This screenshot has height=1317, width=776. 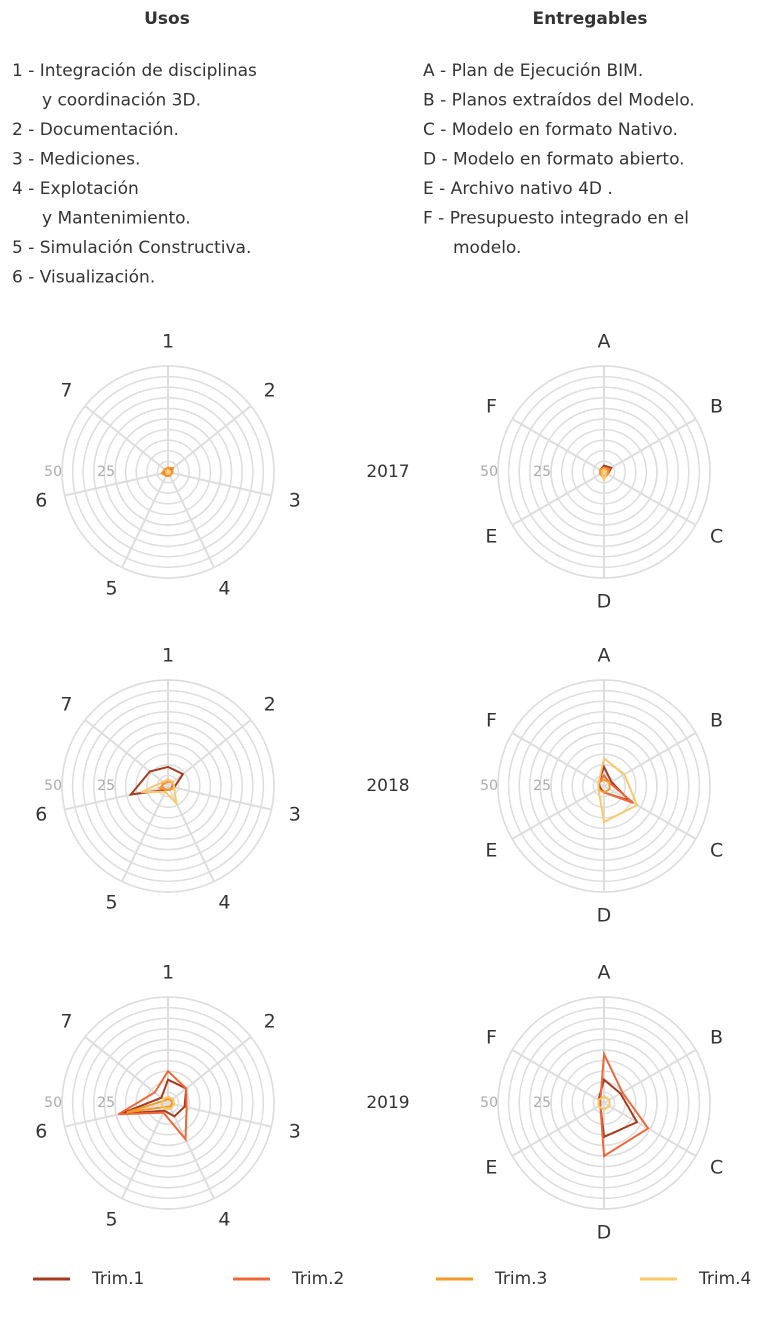 I want to click on year-label: 2019, so click(x=387, y=1103).